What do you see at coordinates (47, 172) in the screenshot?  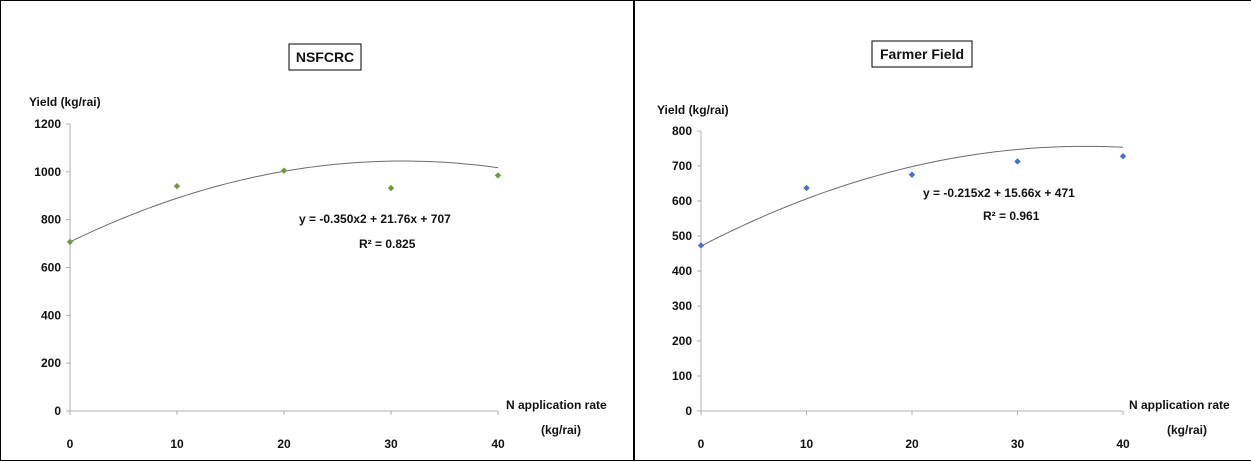 I see `y-tick-label: 1000` at bounding box center [47, 172].